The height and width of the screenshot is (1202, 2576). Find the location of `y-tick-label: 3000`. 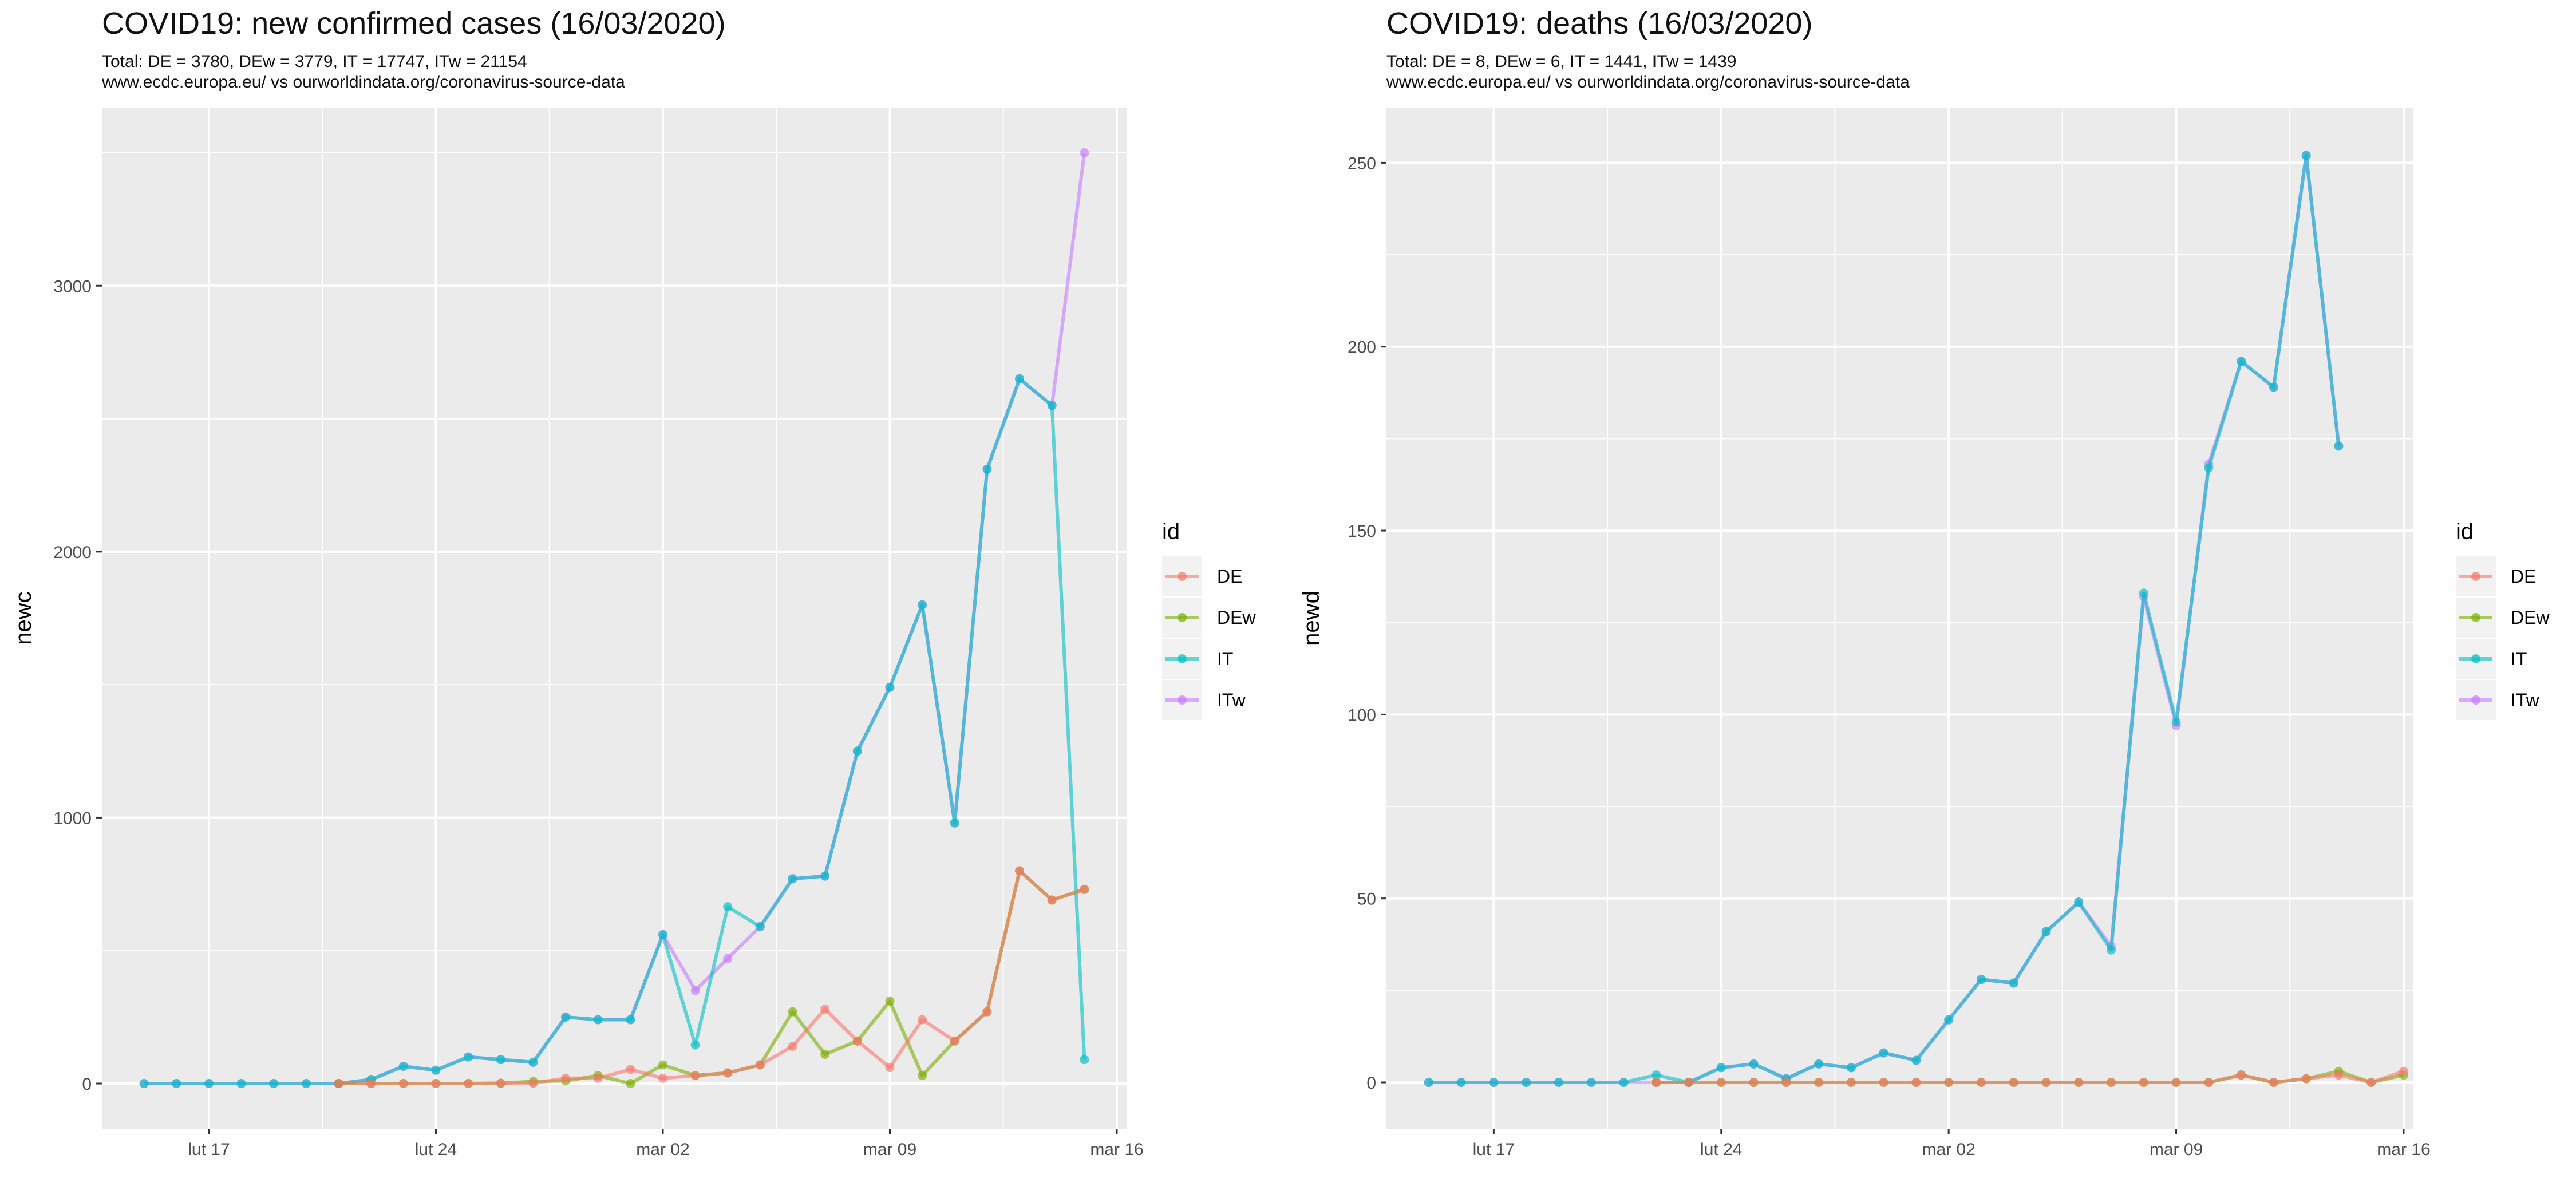

y-tick-label: 3000 is located at coordinates (72, 287).